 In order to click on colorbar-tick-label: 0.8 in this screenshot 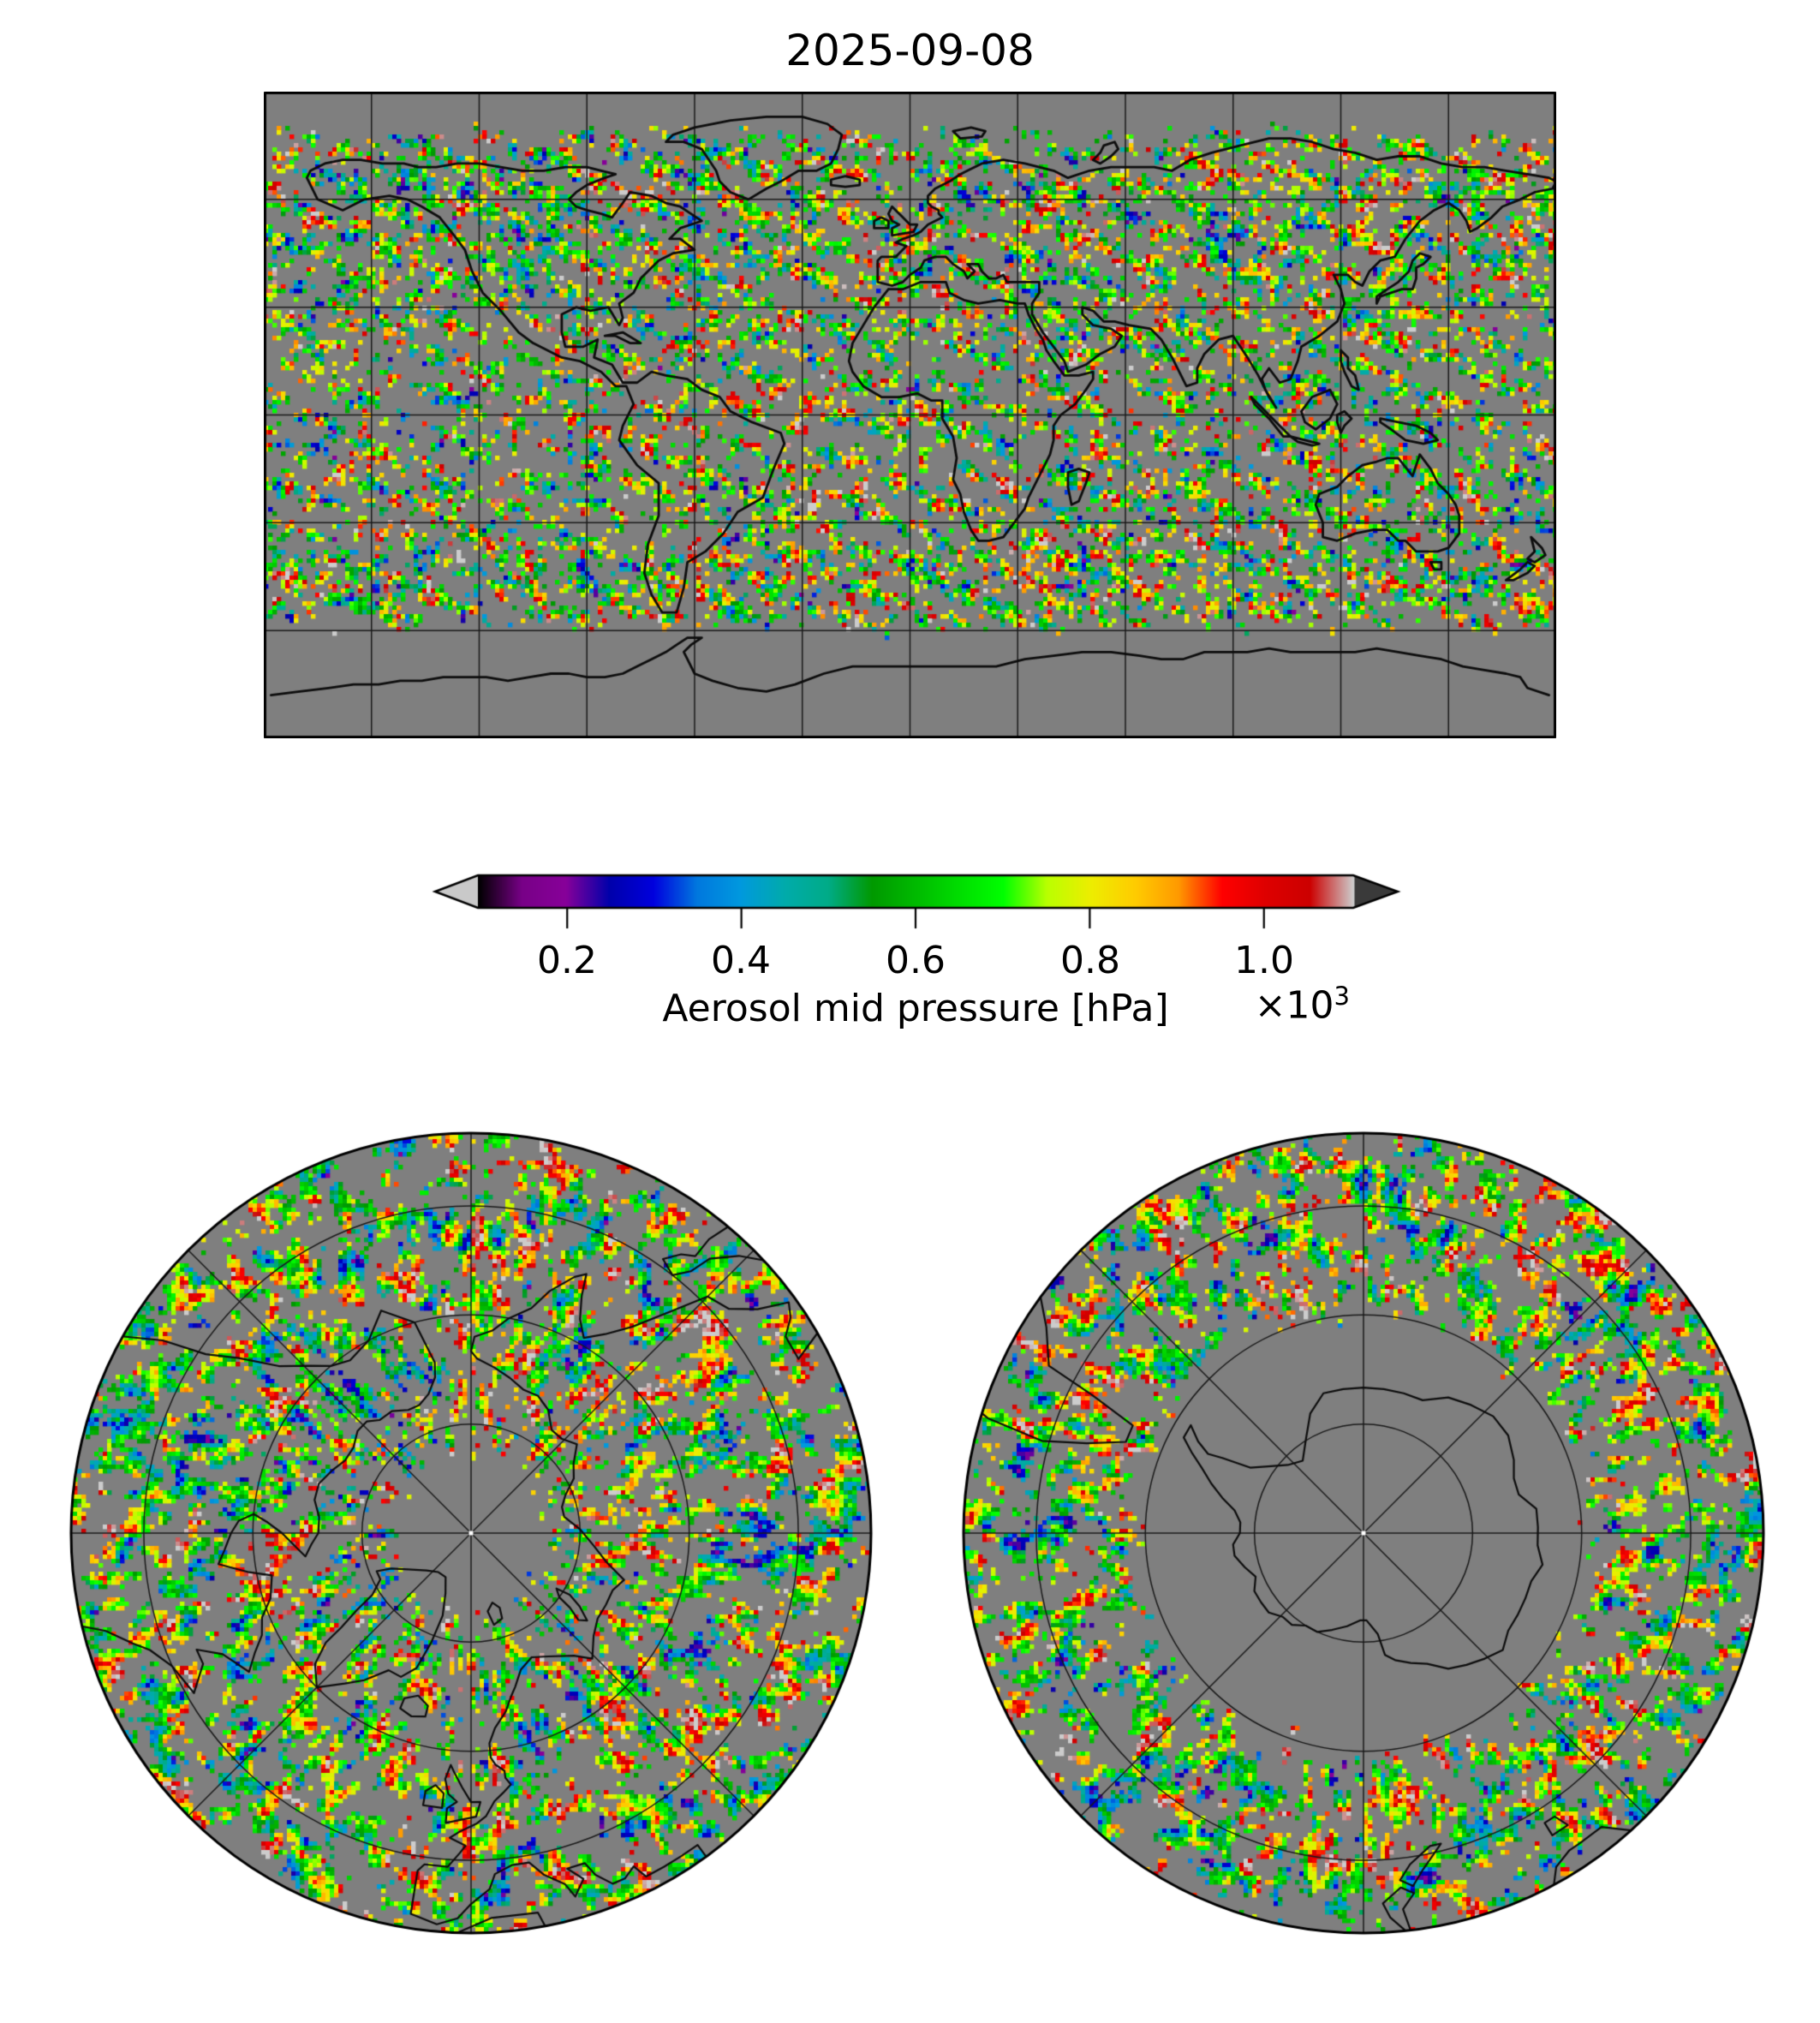, I will do `click(1090, 960)`.